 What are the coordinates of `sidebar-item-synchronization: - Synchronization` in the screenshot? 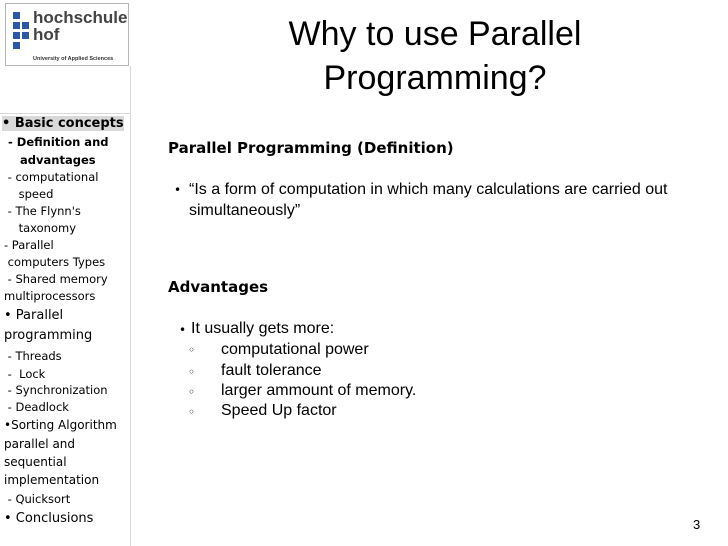 It's located at (56, 390).